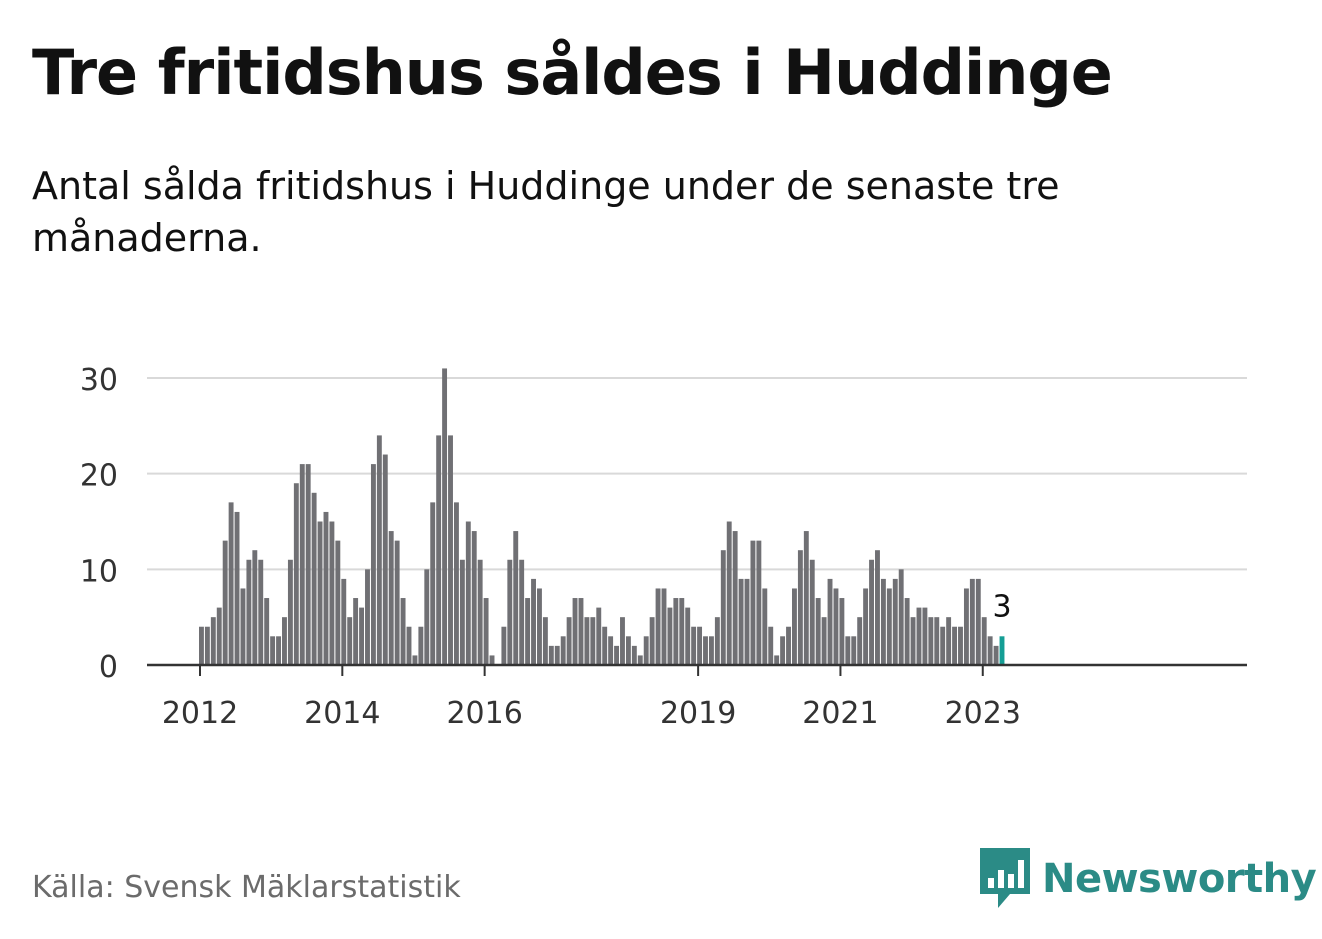  Describe the element at coordinates (1179, 879) in the screenshot. I see `brand-name: Newsworthy` at that location.